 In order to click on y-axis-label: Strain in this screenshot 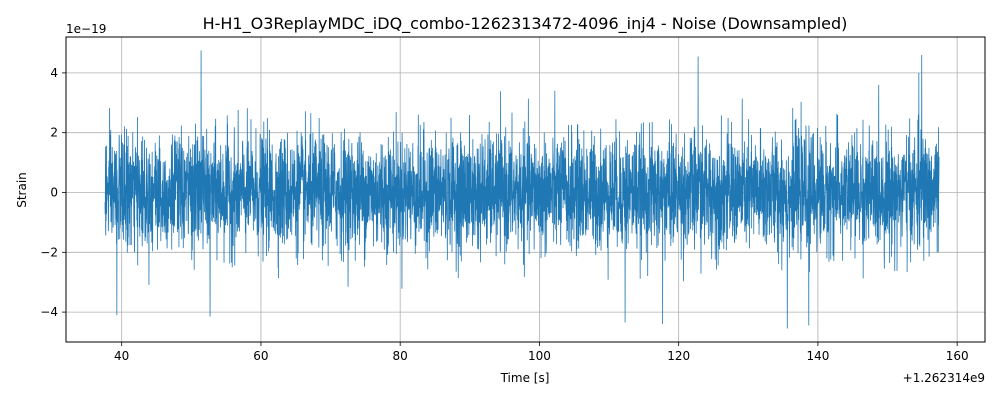, I will do `click(22, 190)`.